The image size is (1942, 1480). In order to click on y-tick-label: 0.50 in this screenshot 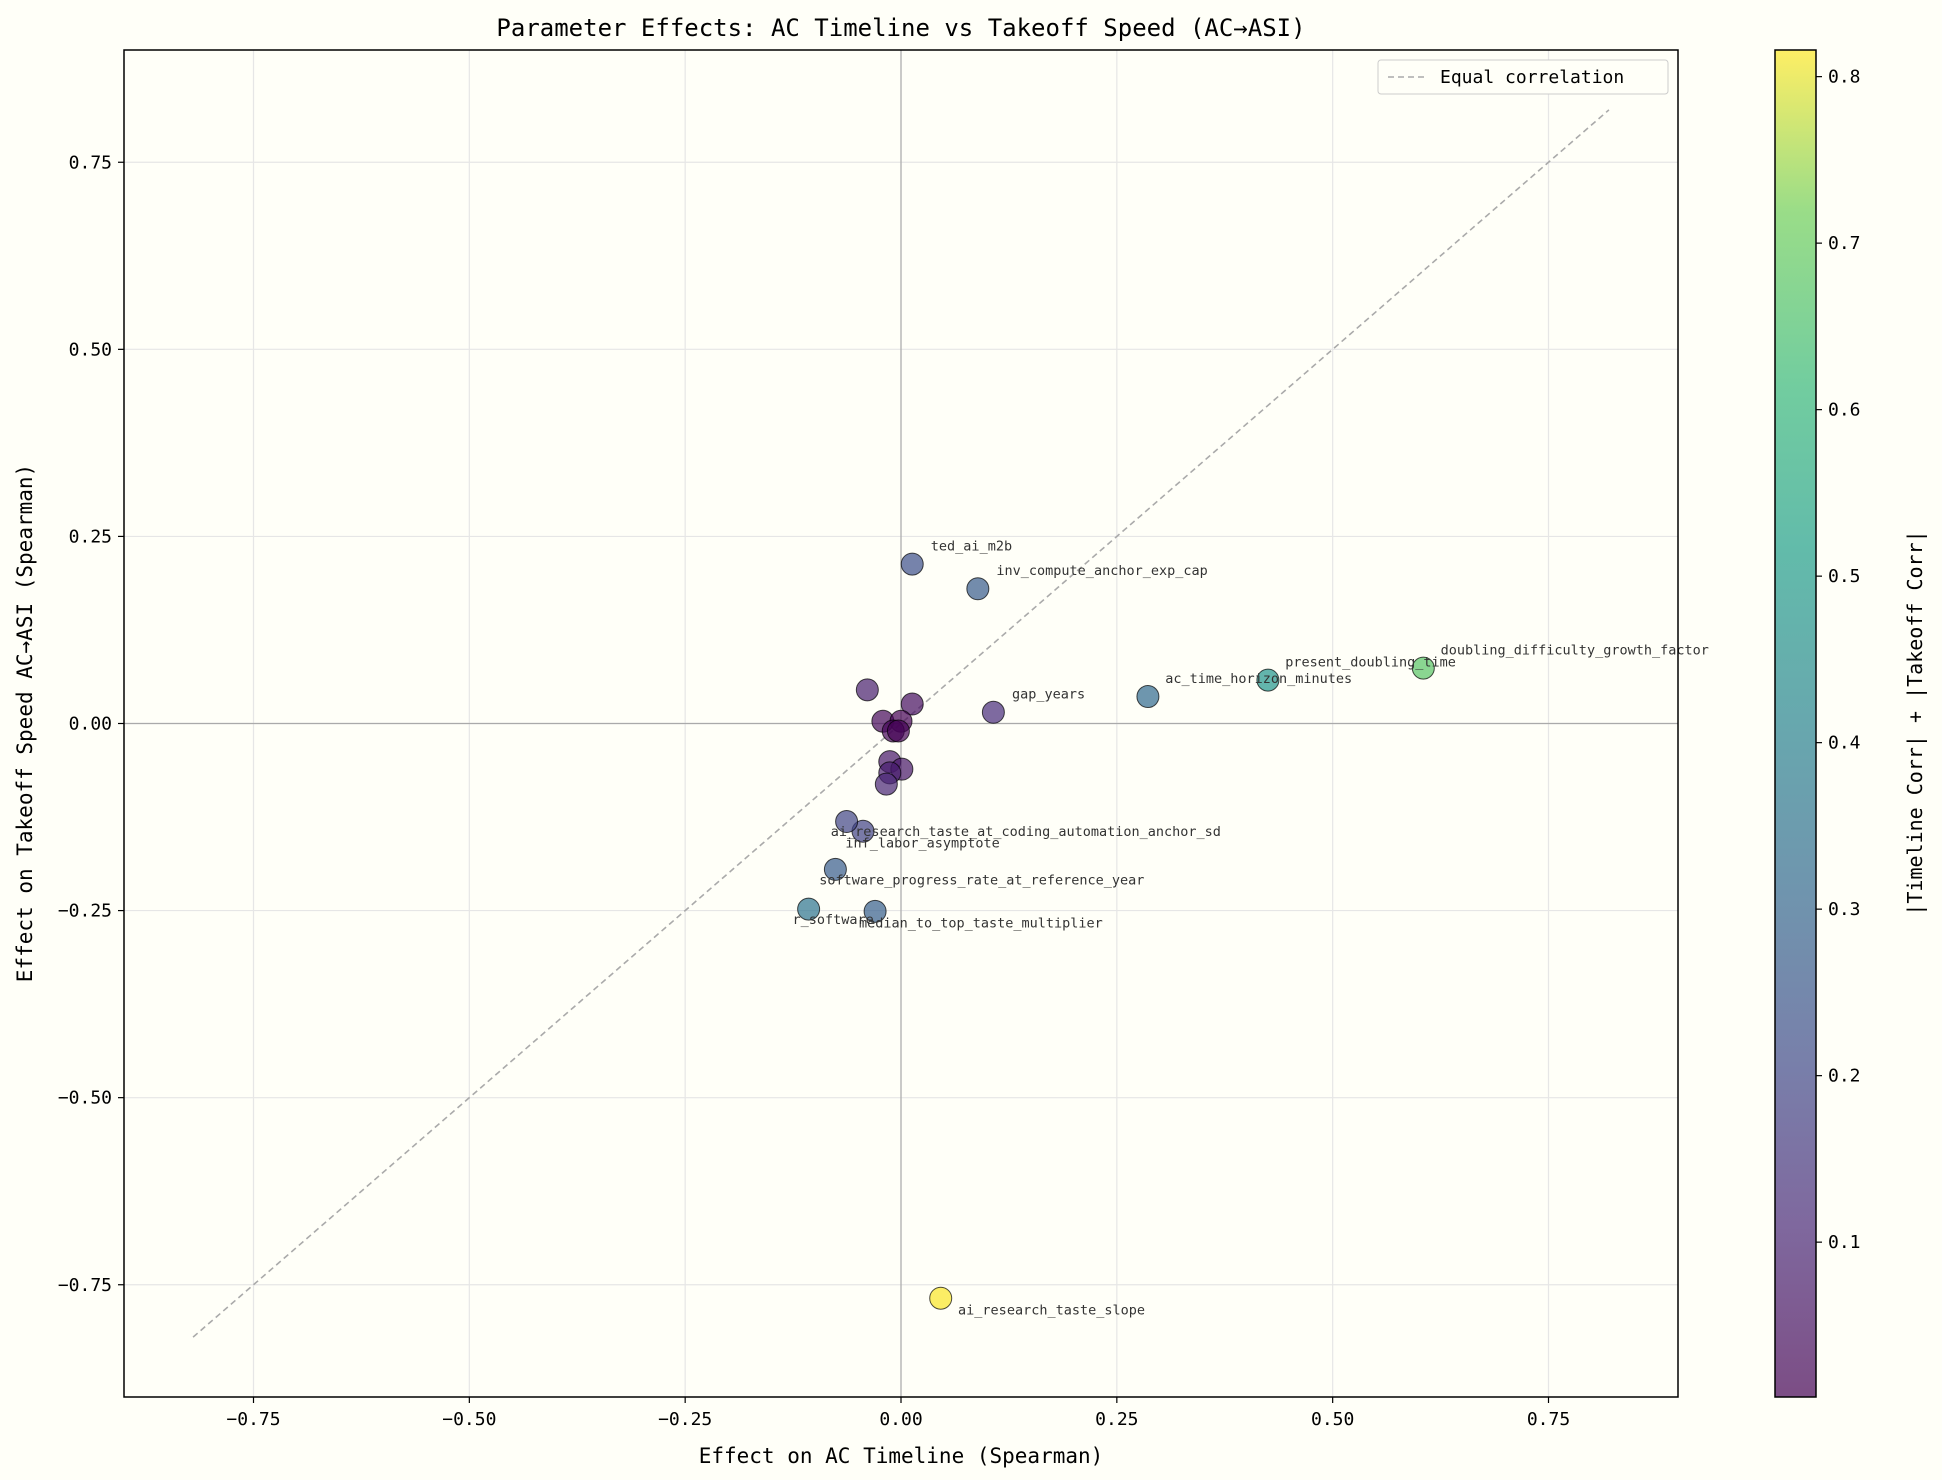, I will do `click(90, 349)`.